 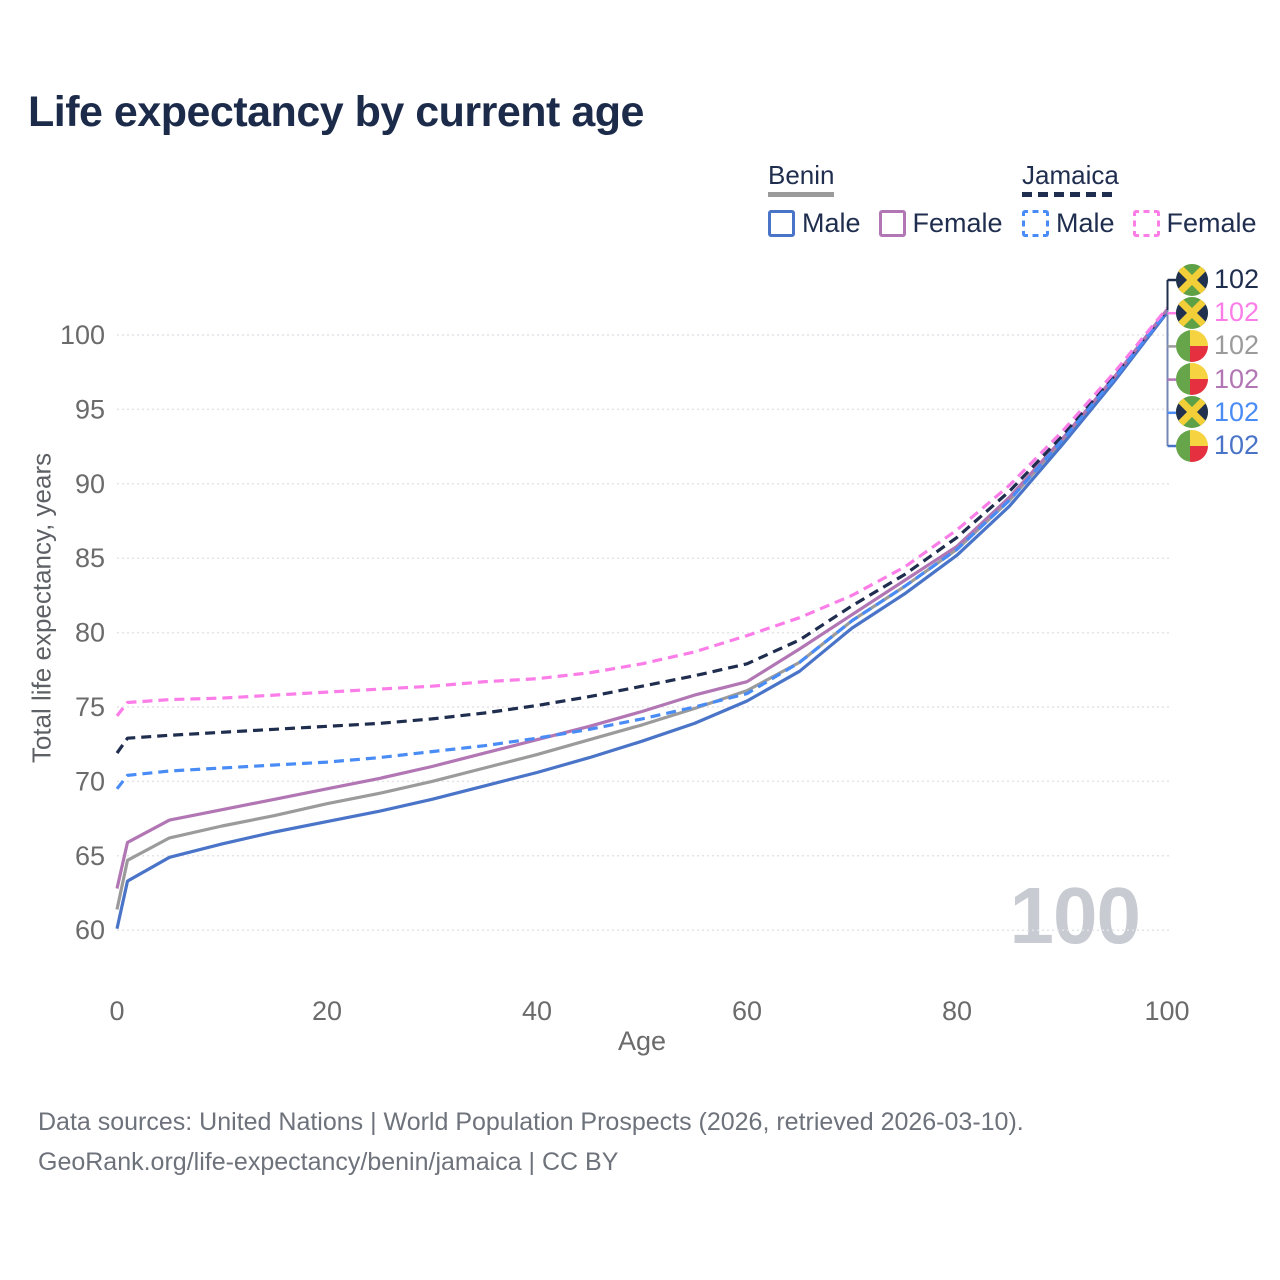 I want to click on legend-header-jamaica: Jamaica, so click(x=1070, y=175).